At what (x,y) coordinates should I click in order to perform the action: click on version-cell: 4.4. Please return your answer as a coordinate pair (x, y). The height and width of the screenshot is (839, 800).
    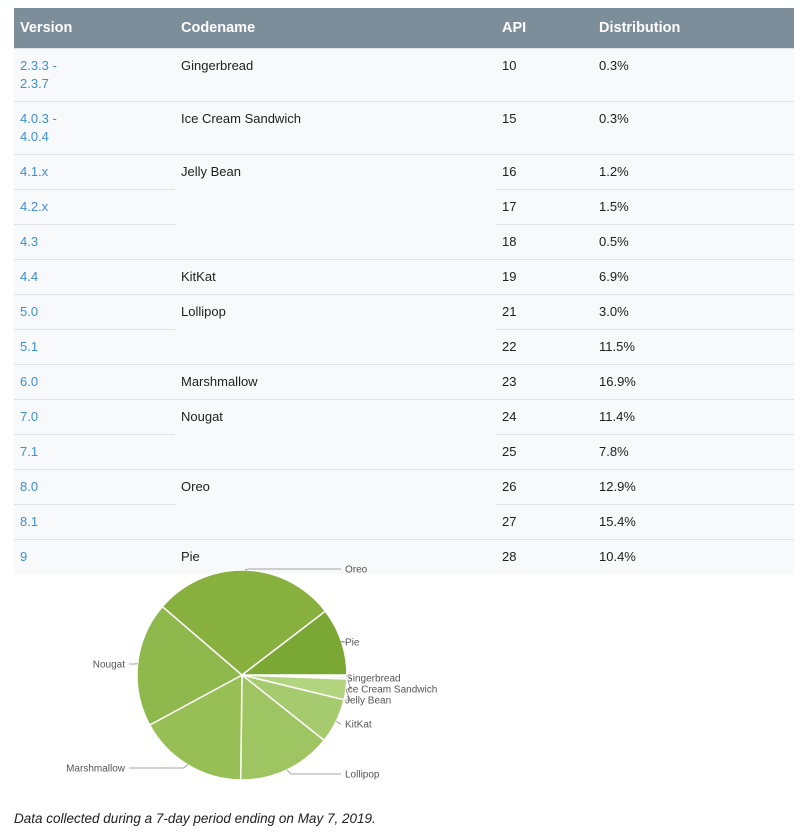
    Looking at the image, I should click on (94, 277).